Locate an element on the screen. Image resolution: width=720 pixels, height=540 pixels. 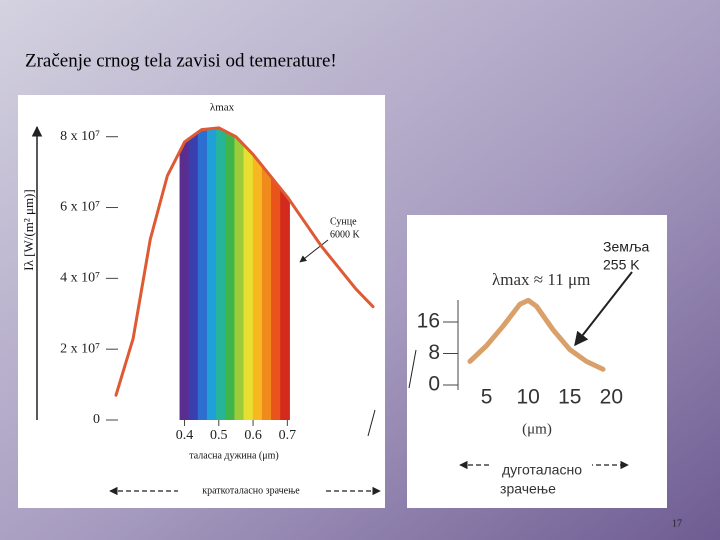
annotation: краткоталасно зрачење is located at coordinates (251, 490).